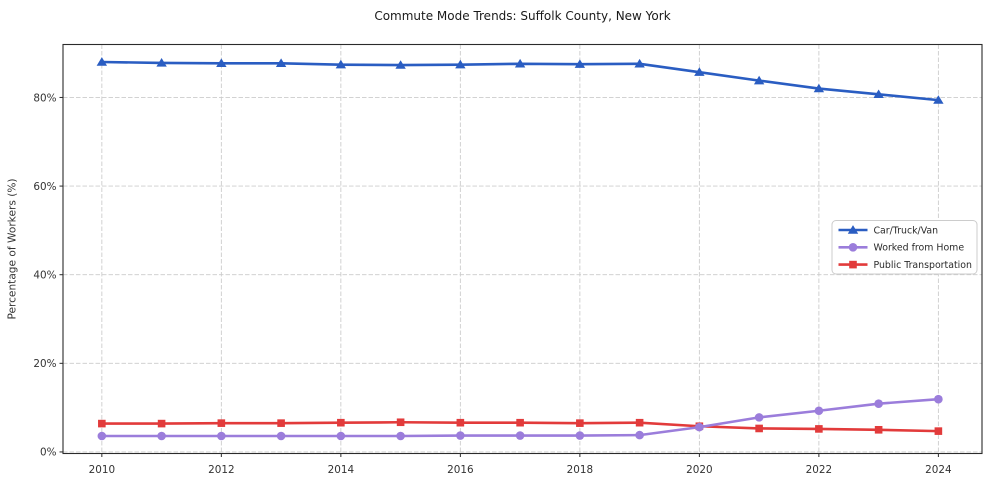 This screenshot has height=490, width=990. What do you see at coordinates (919, 248) in the screenshot?
I see `legend-label: Worked from Home` at bounding box center [919, 248].